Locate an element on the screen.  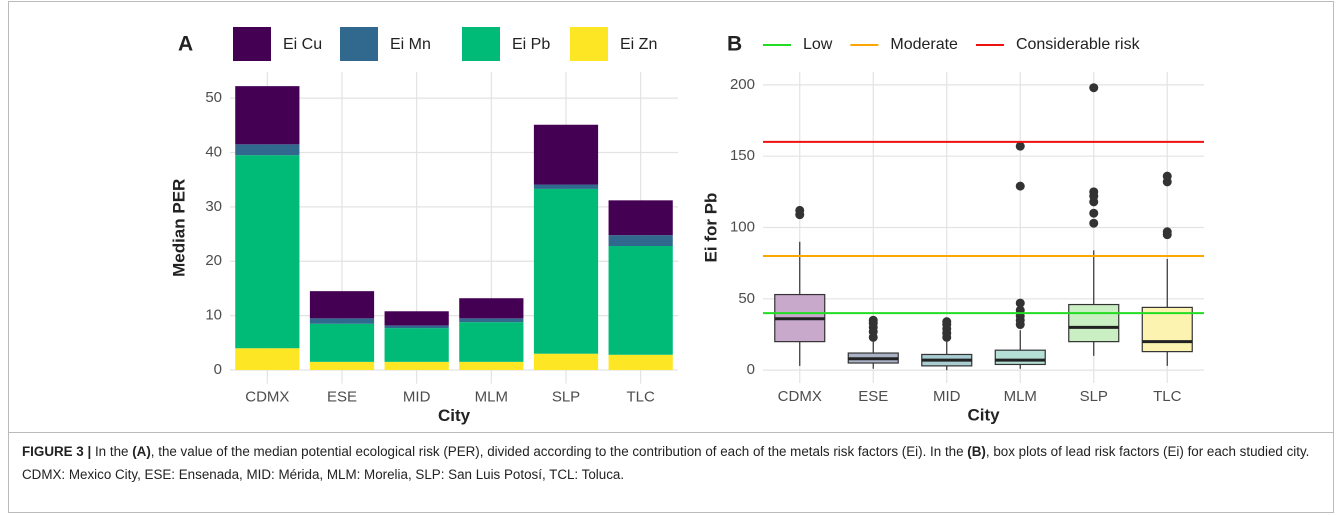
legend-label: Ei Zn is located at coordinates (638, 44).